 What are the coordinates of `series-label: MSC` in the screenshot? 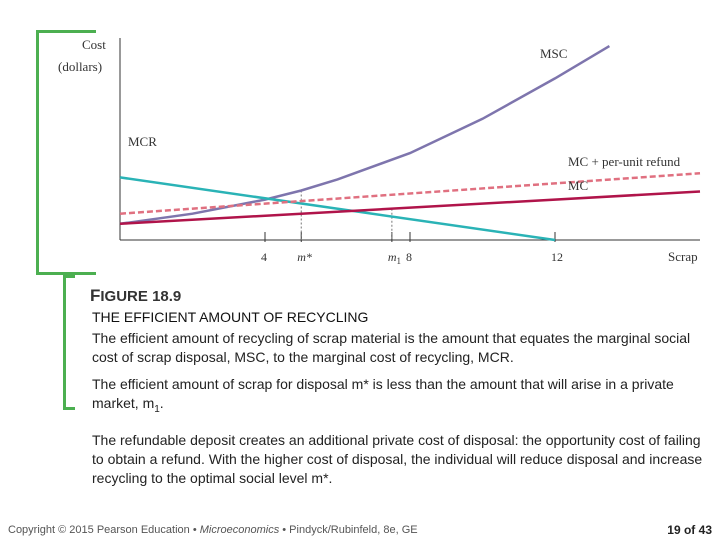 It's located at (553, 53).